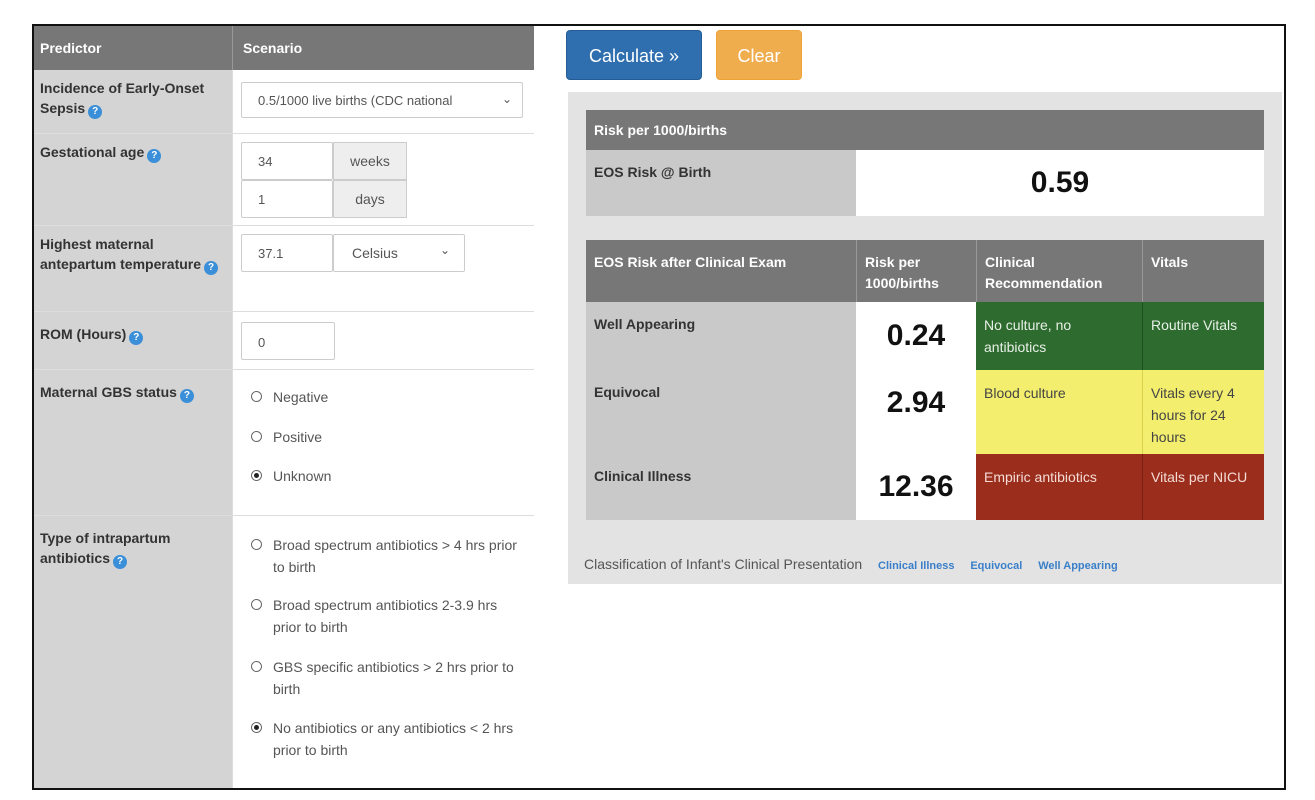 The height and width of the screenshot is (800, 1315). I want to click on temperature-unit-select: Celsius ⌄, so click(399, 253).